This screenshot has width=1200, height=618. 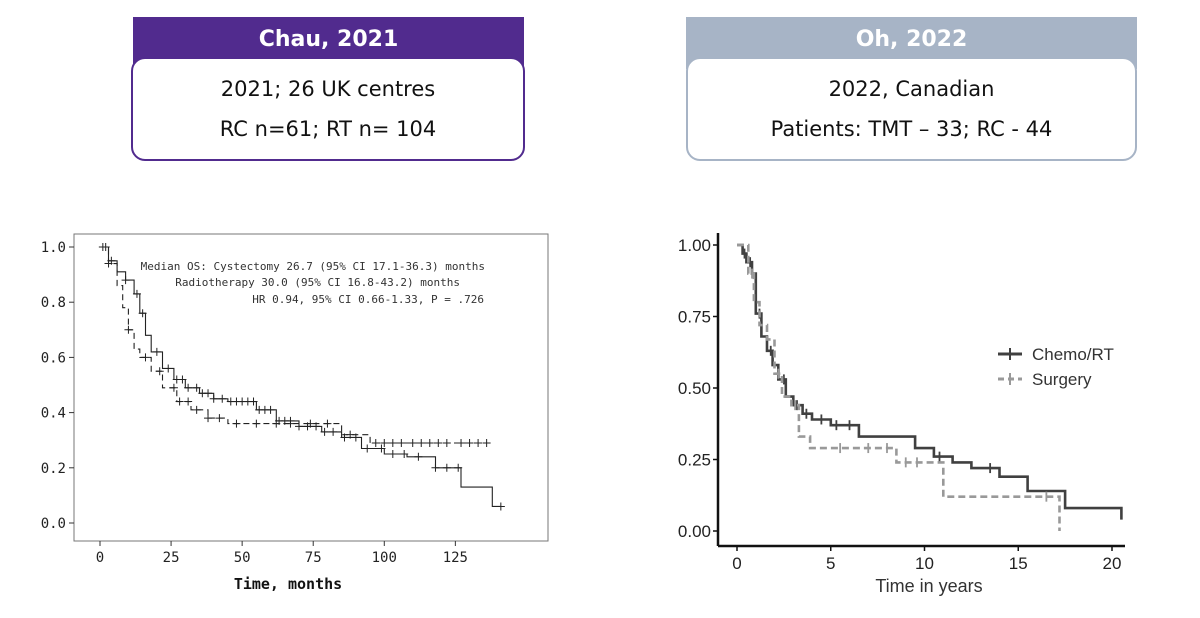 I want to click on x-tick-label: 25, so click(x=171, y=558).